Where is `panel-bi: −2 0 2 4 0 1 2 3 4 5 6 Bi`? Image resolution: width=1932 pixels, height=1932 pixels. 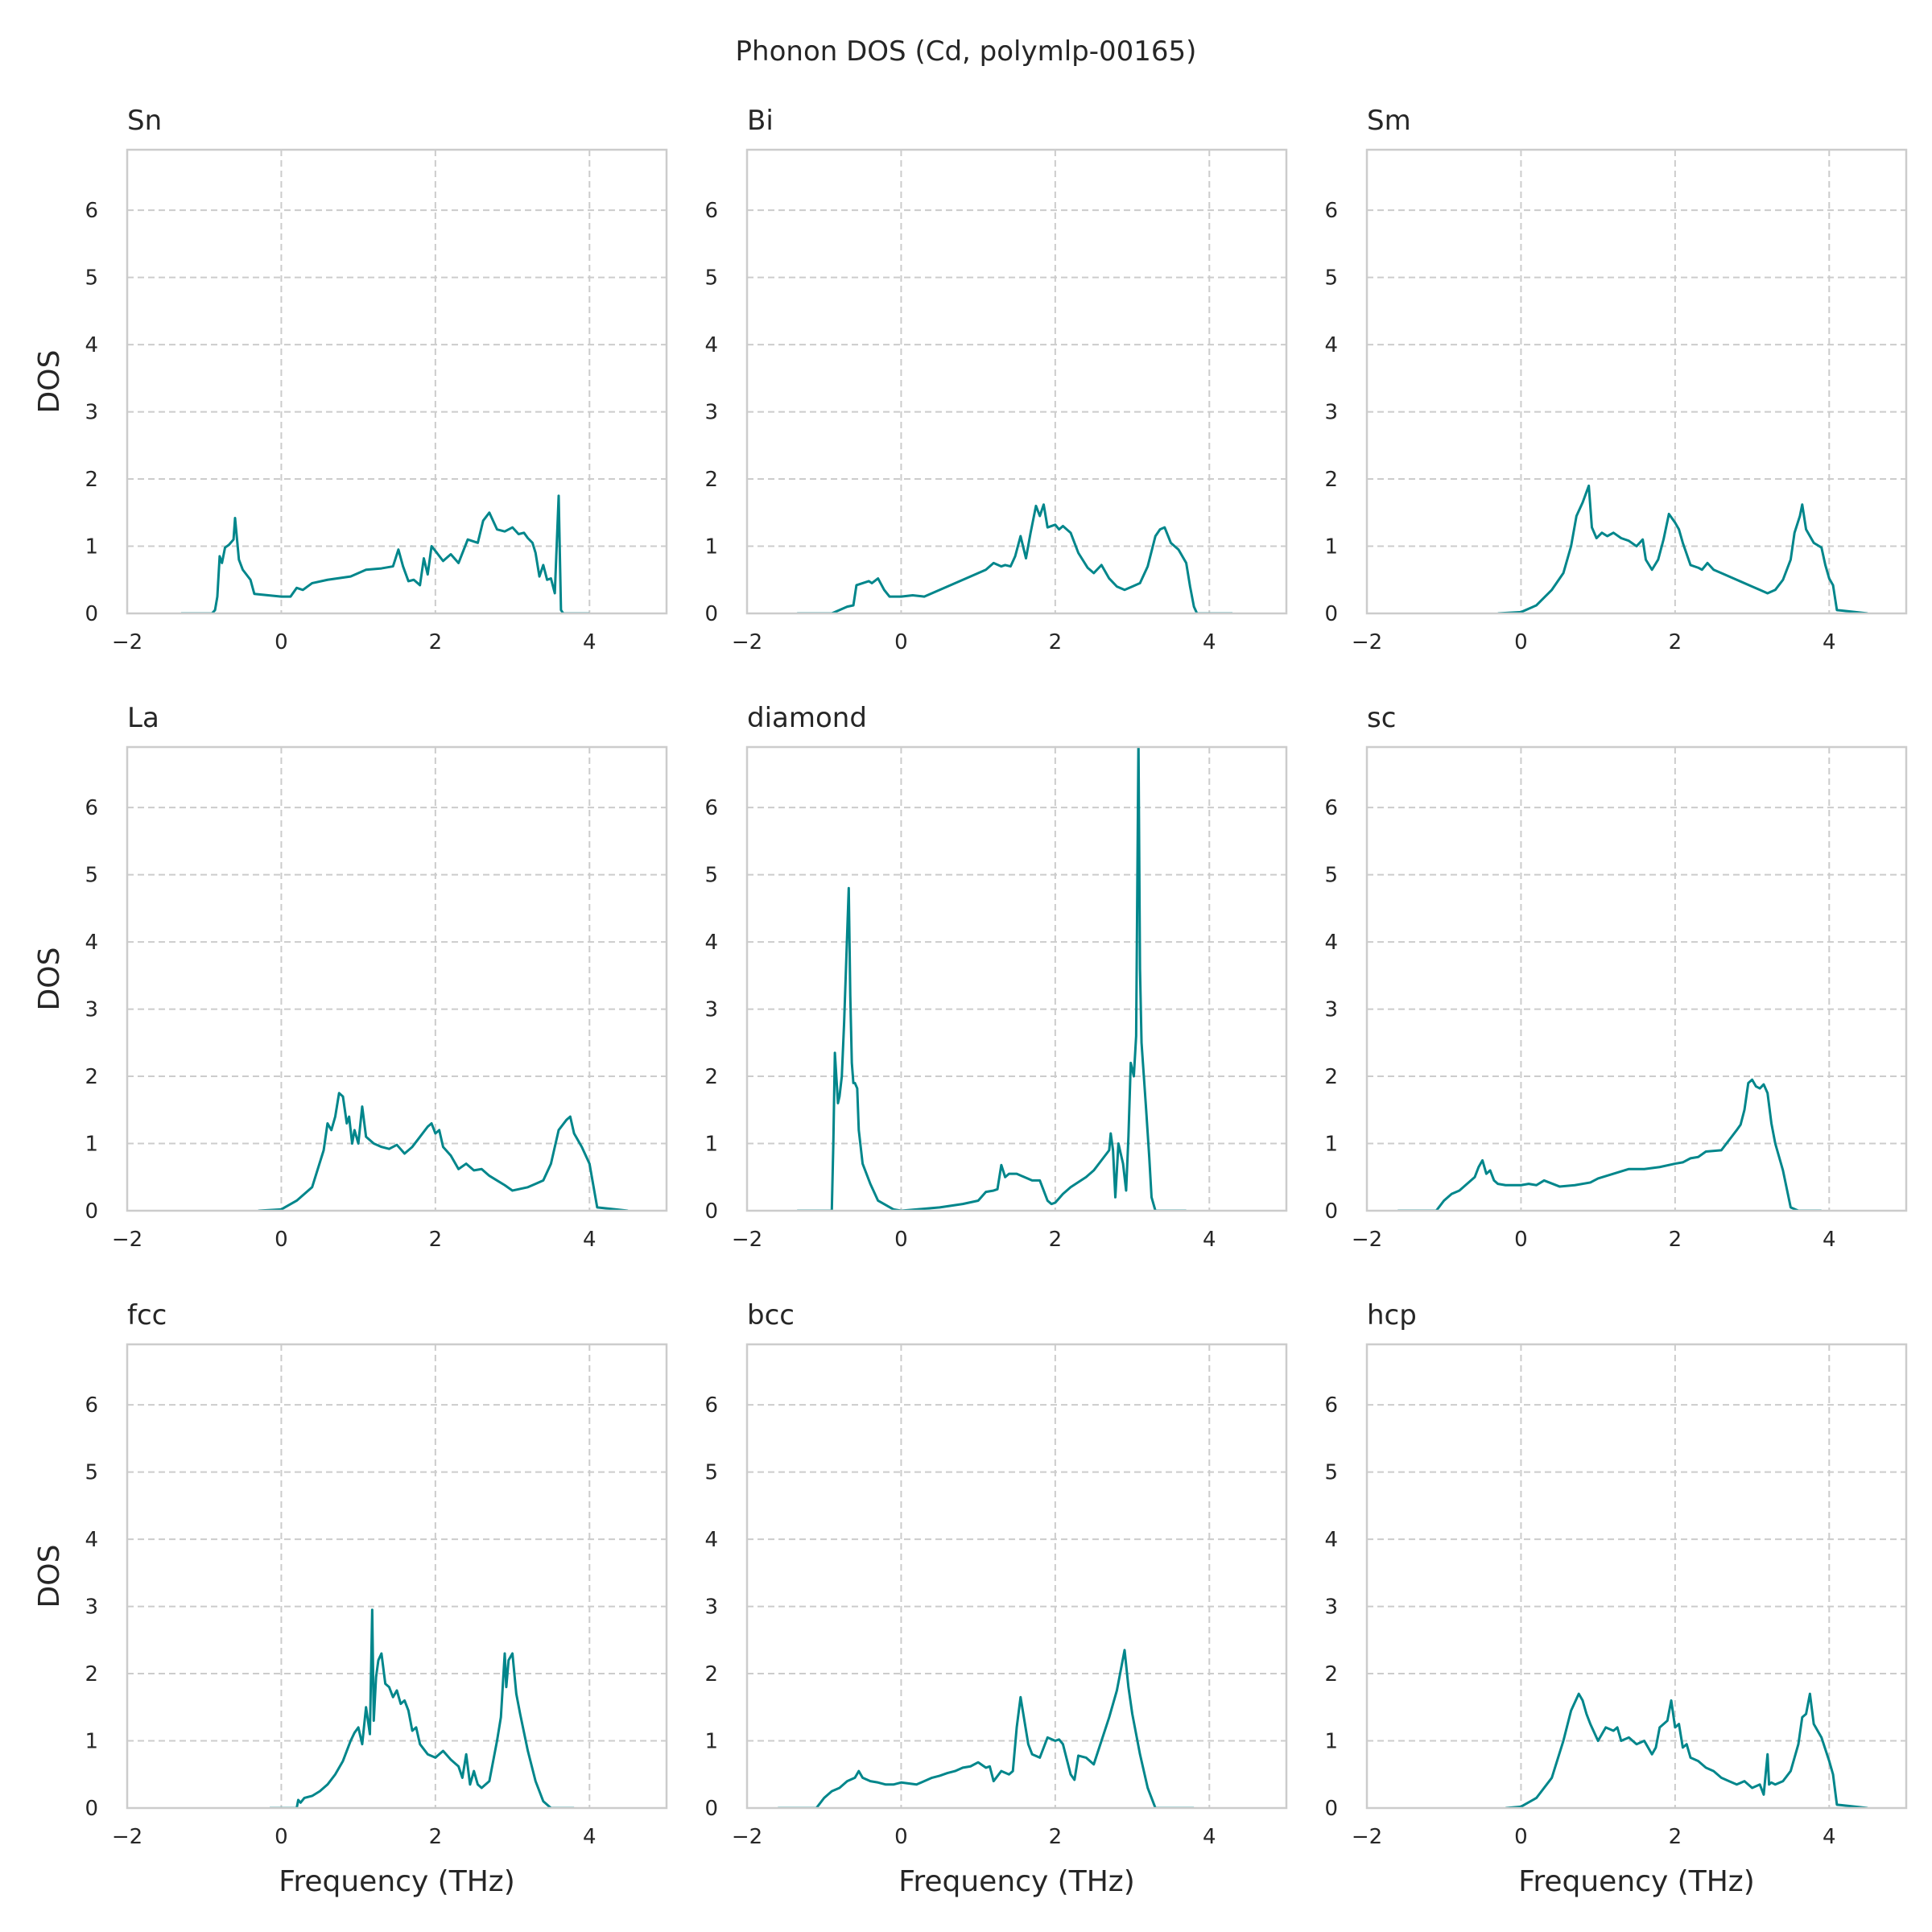
panel-bi: −2 0 2 4 0 1 2 3 4 5 6 Bi is located at coordinates (996, 379).